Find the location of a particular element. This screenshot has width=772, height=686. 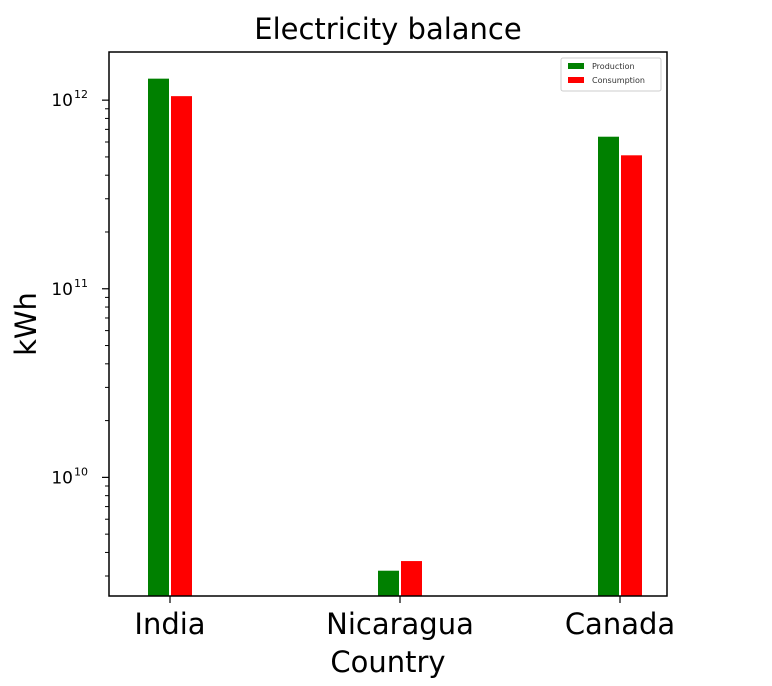

x-axis: India Nicaragua Canada is located at coordinates (404, 618).